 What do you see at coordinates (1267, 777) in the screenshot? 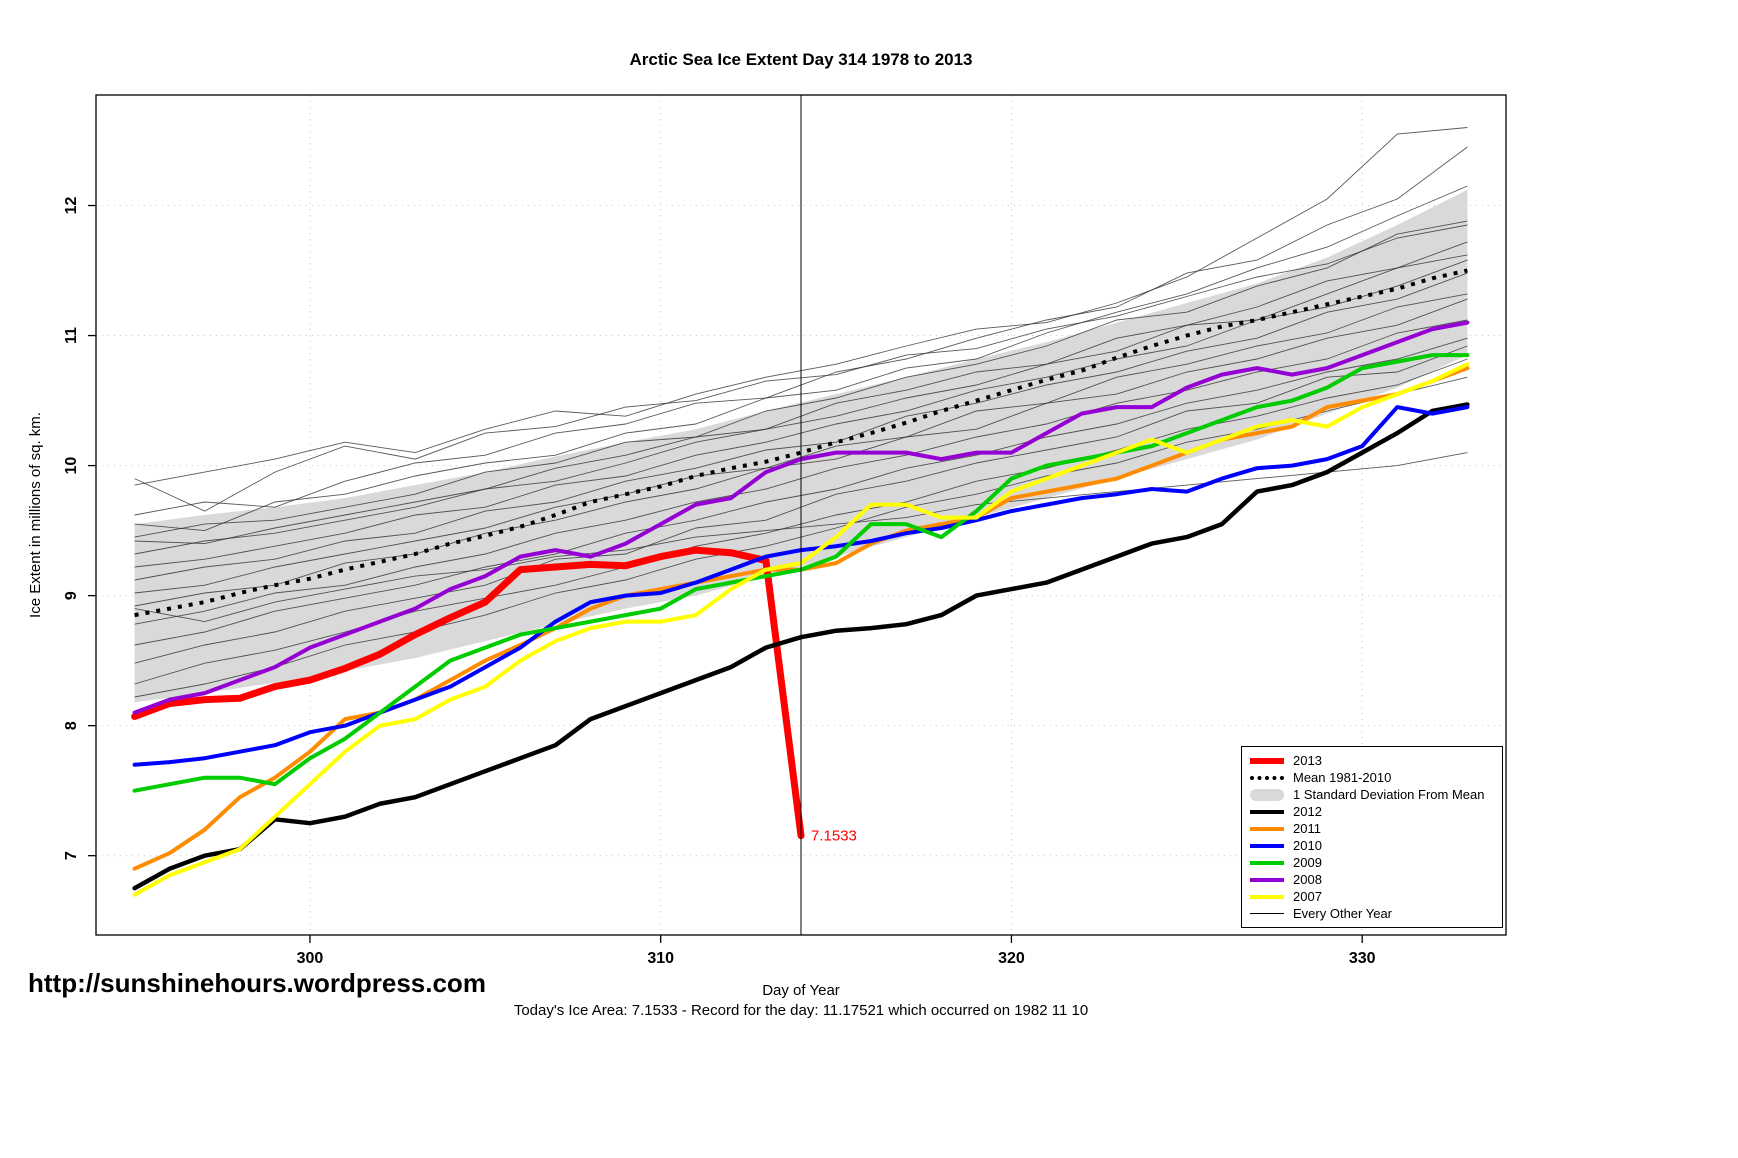
I see `legend-swatch-mean-1981-2010` at bounding box center [1267, 777].